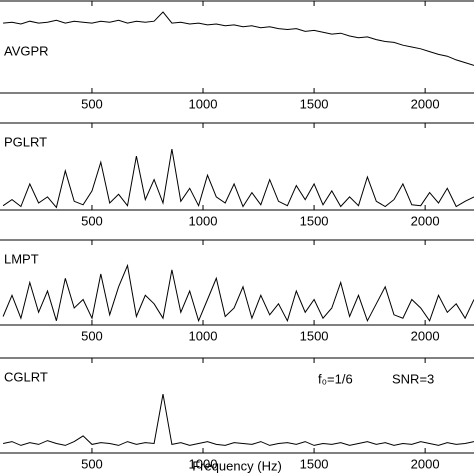  I want to click on annotation: SNR=3, so click(413, 378).